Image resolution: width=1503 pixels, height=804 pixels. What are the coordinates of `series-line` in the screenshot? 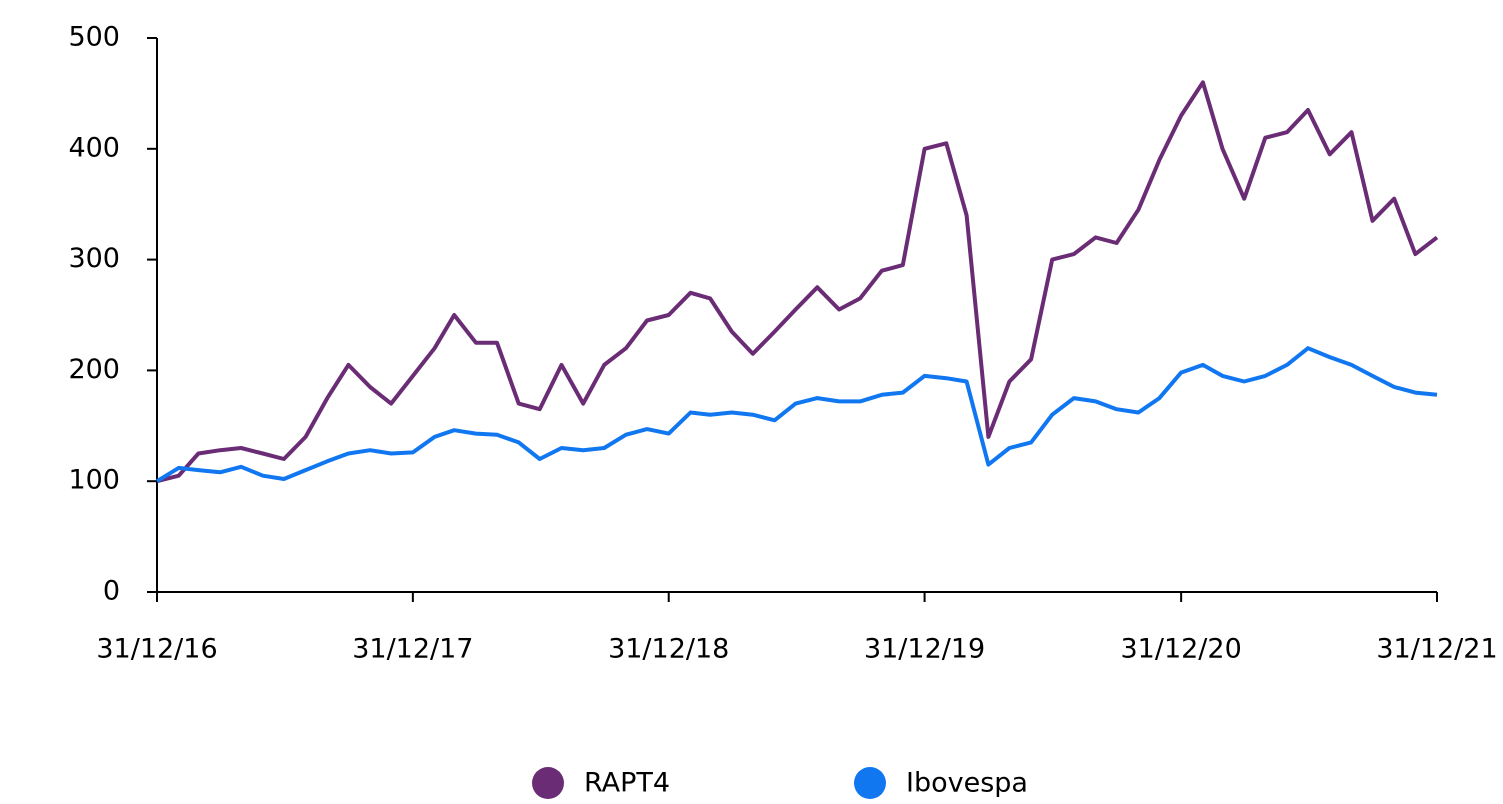 It's located at (796, 414).